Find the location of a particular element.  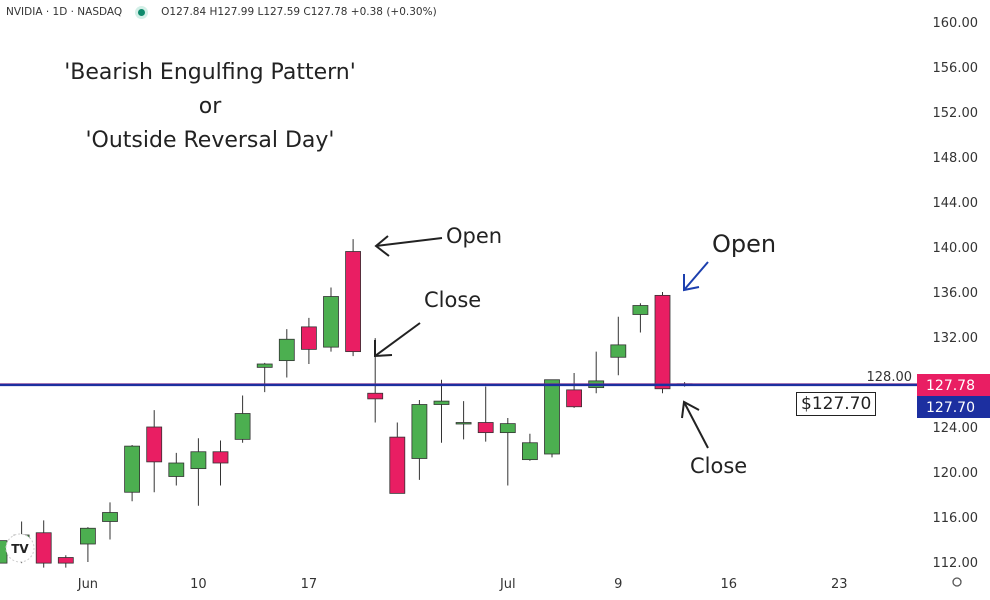

x-tick-label: 9 is located at coordinates (618, 584).